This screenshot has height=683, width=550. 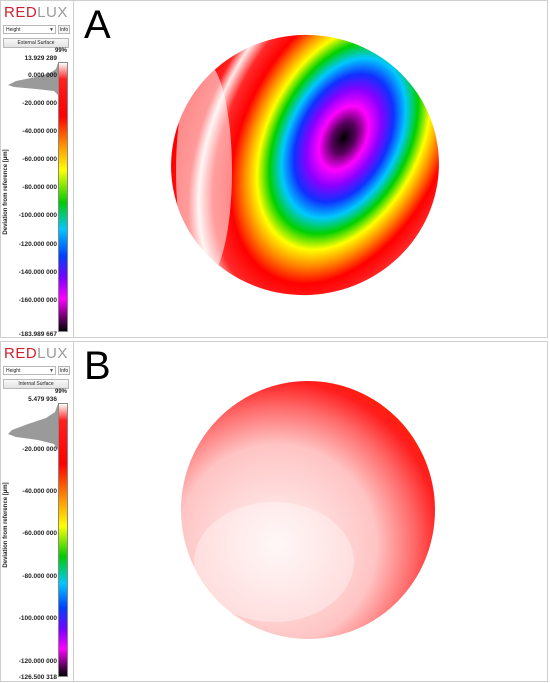 What do you see at coordinates (42, 399) in the screenshot?
I see `max-value-label: 5.479 936` at bounding box center [42, 399].